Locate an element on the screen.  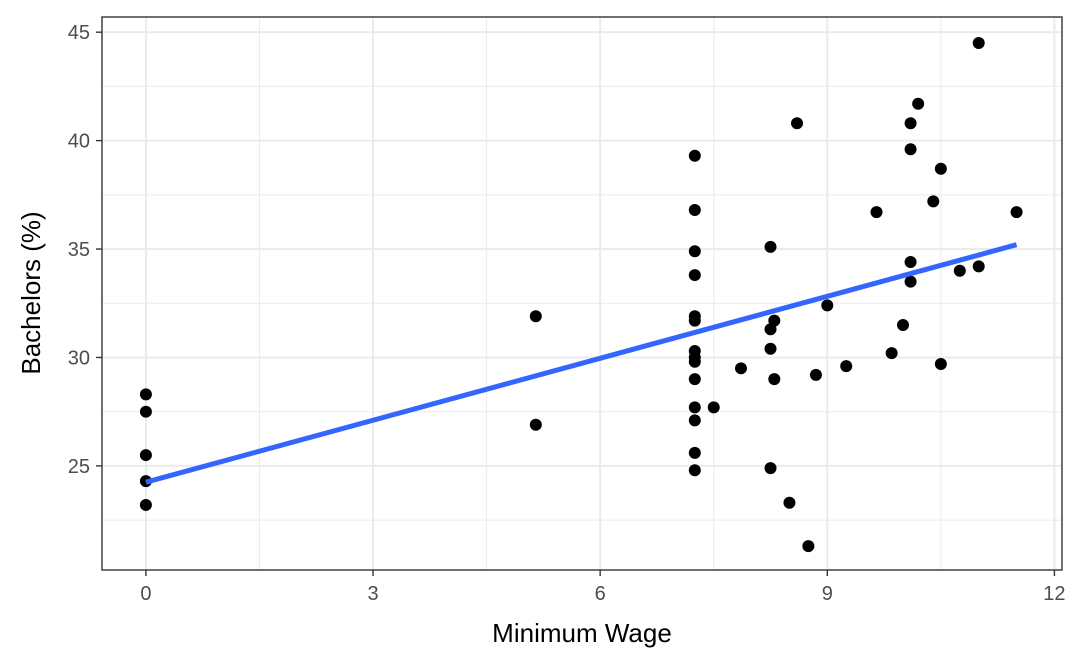
y-axis-title: Bachelors (%) is located at coordinates (31, 292).